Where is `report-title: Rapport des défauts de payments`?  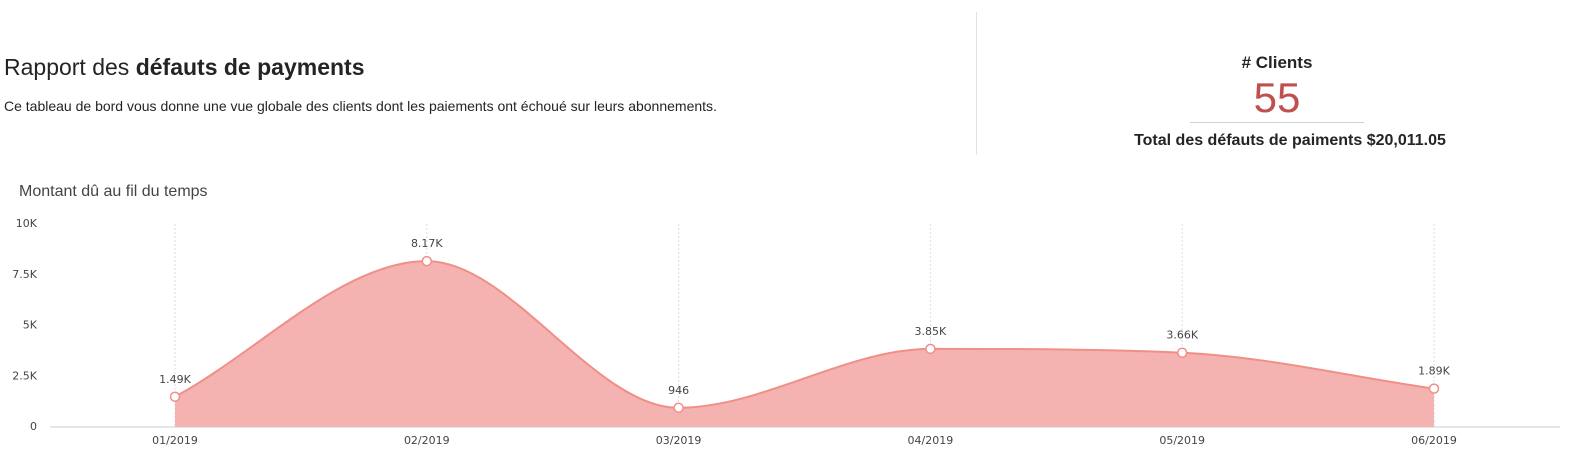
report-title: Rapport des défauts de payments is located at coordinates (184, 67).